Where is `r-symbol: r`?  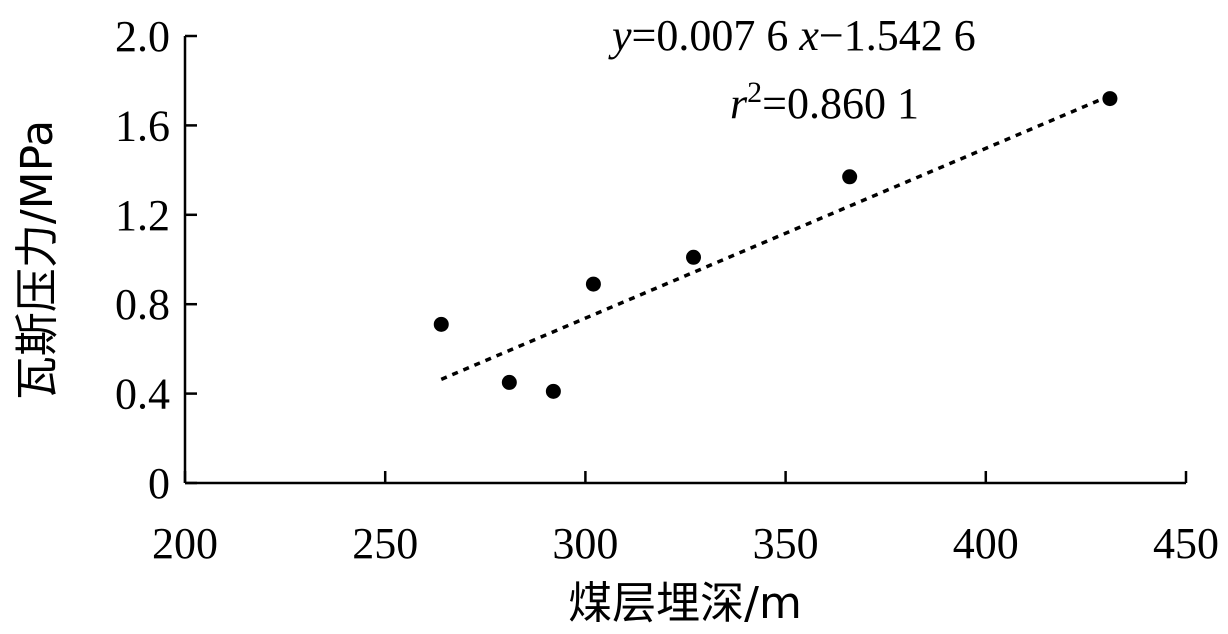
r-symbol: r is located at coordinates (739, 103).